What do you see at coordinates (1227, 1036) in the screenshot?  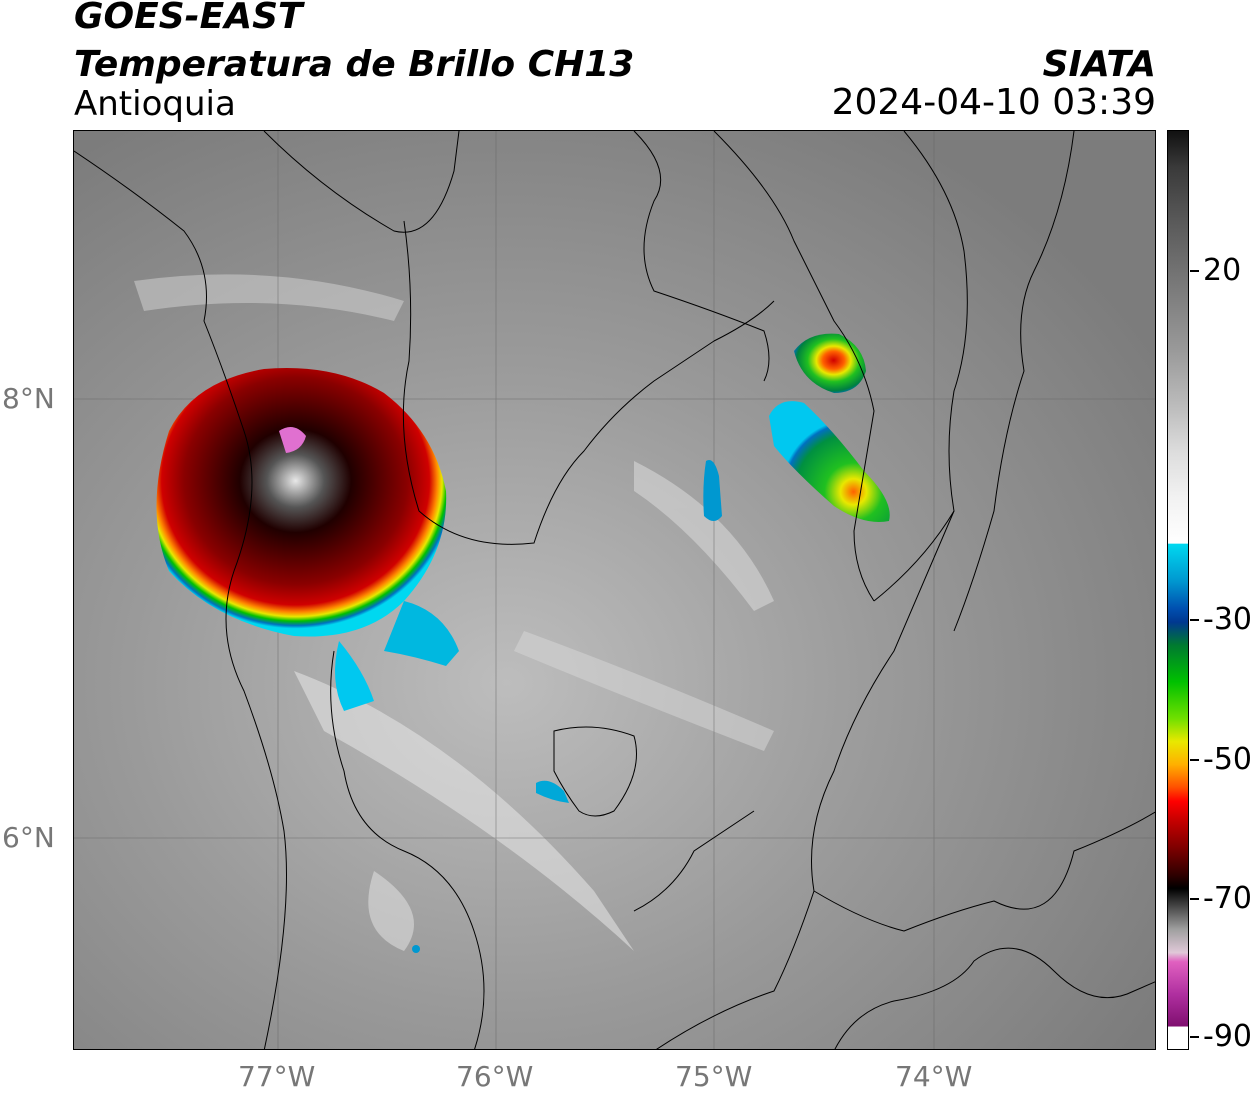 I see `colorbar-label: -90` at bounding box center [1227, 1036].